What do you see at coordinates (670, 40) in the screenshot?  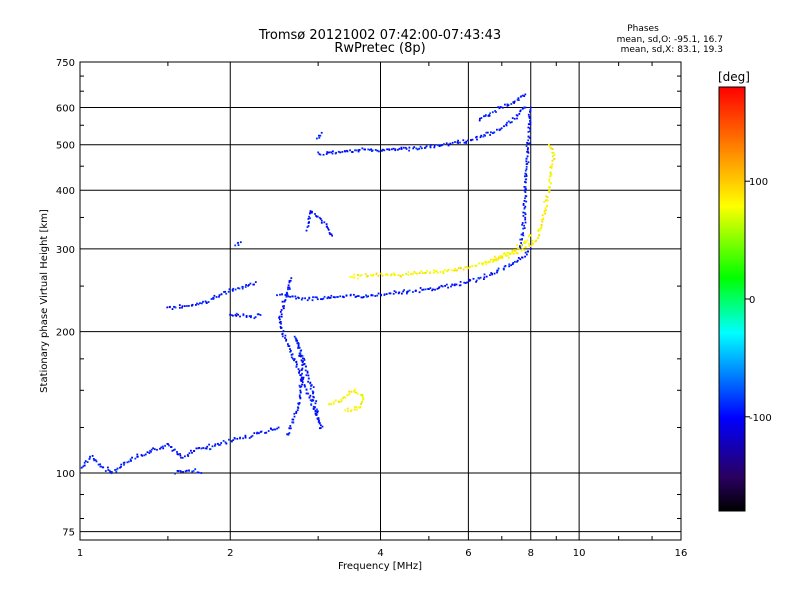 I see `stats-line-o: mean, sd,O: -95.1, 16.7` at bounding box center [670, 40].